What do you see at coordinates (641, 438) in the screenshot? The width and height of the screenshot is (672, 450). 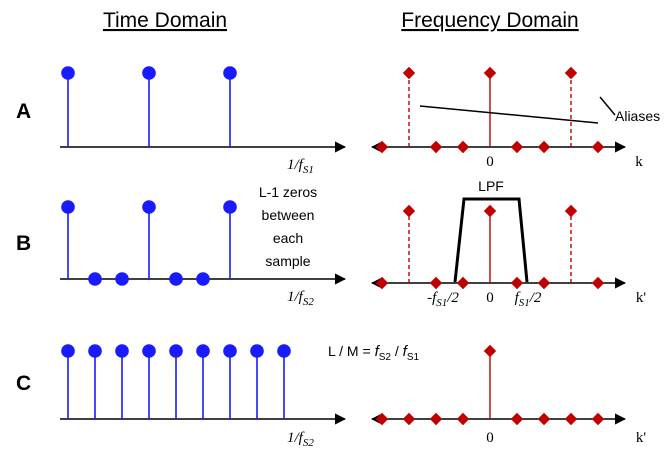 I see `freq-var-label-c: k'` at bounding box center [641, 438].